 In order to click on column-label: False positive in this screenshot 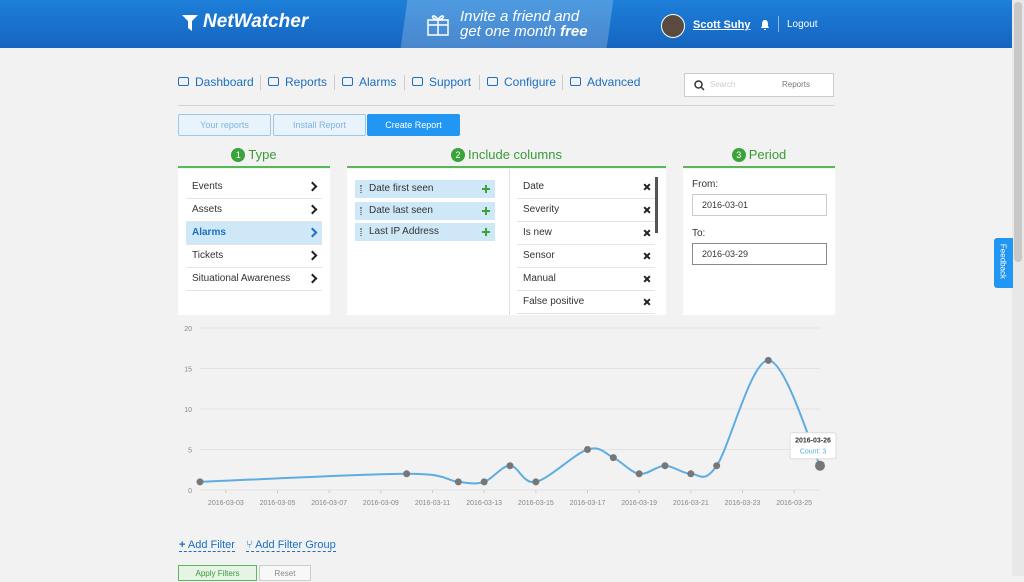, I will do `click(554, 301)`.